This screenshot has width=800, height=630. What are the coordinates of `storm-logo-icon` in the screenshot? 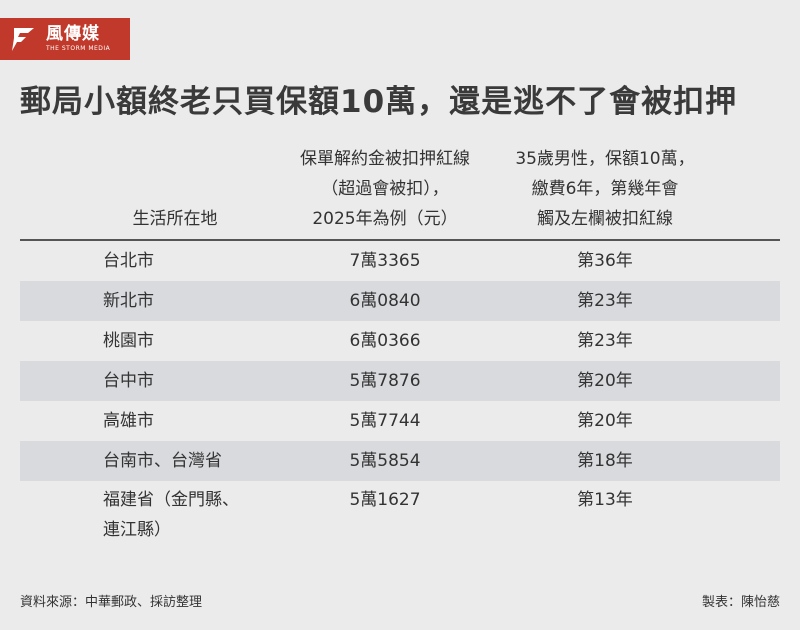 It's located at (23, 39).